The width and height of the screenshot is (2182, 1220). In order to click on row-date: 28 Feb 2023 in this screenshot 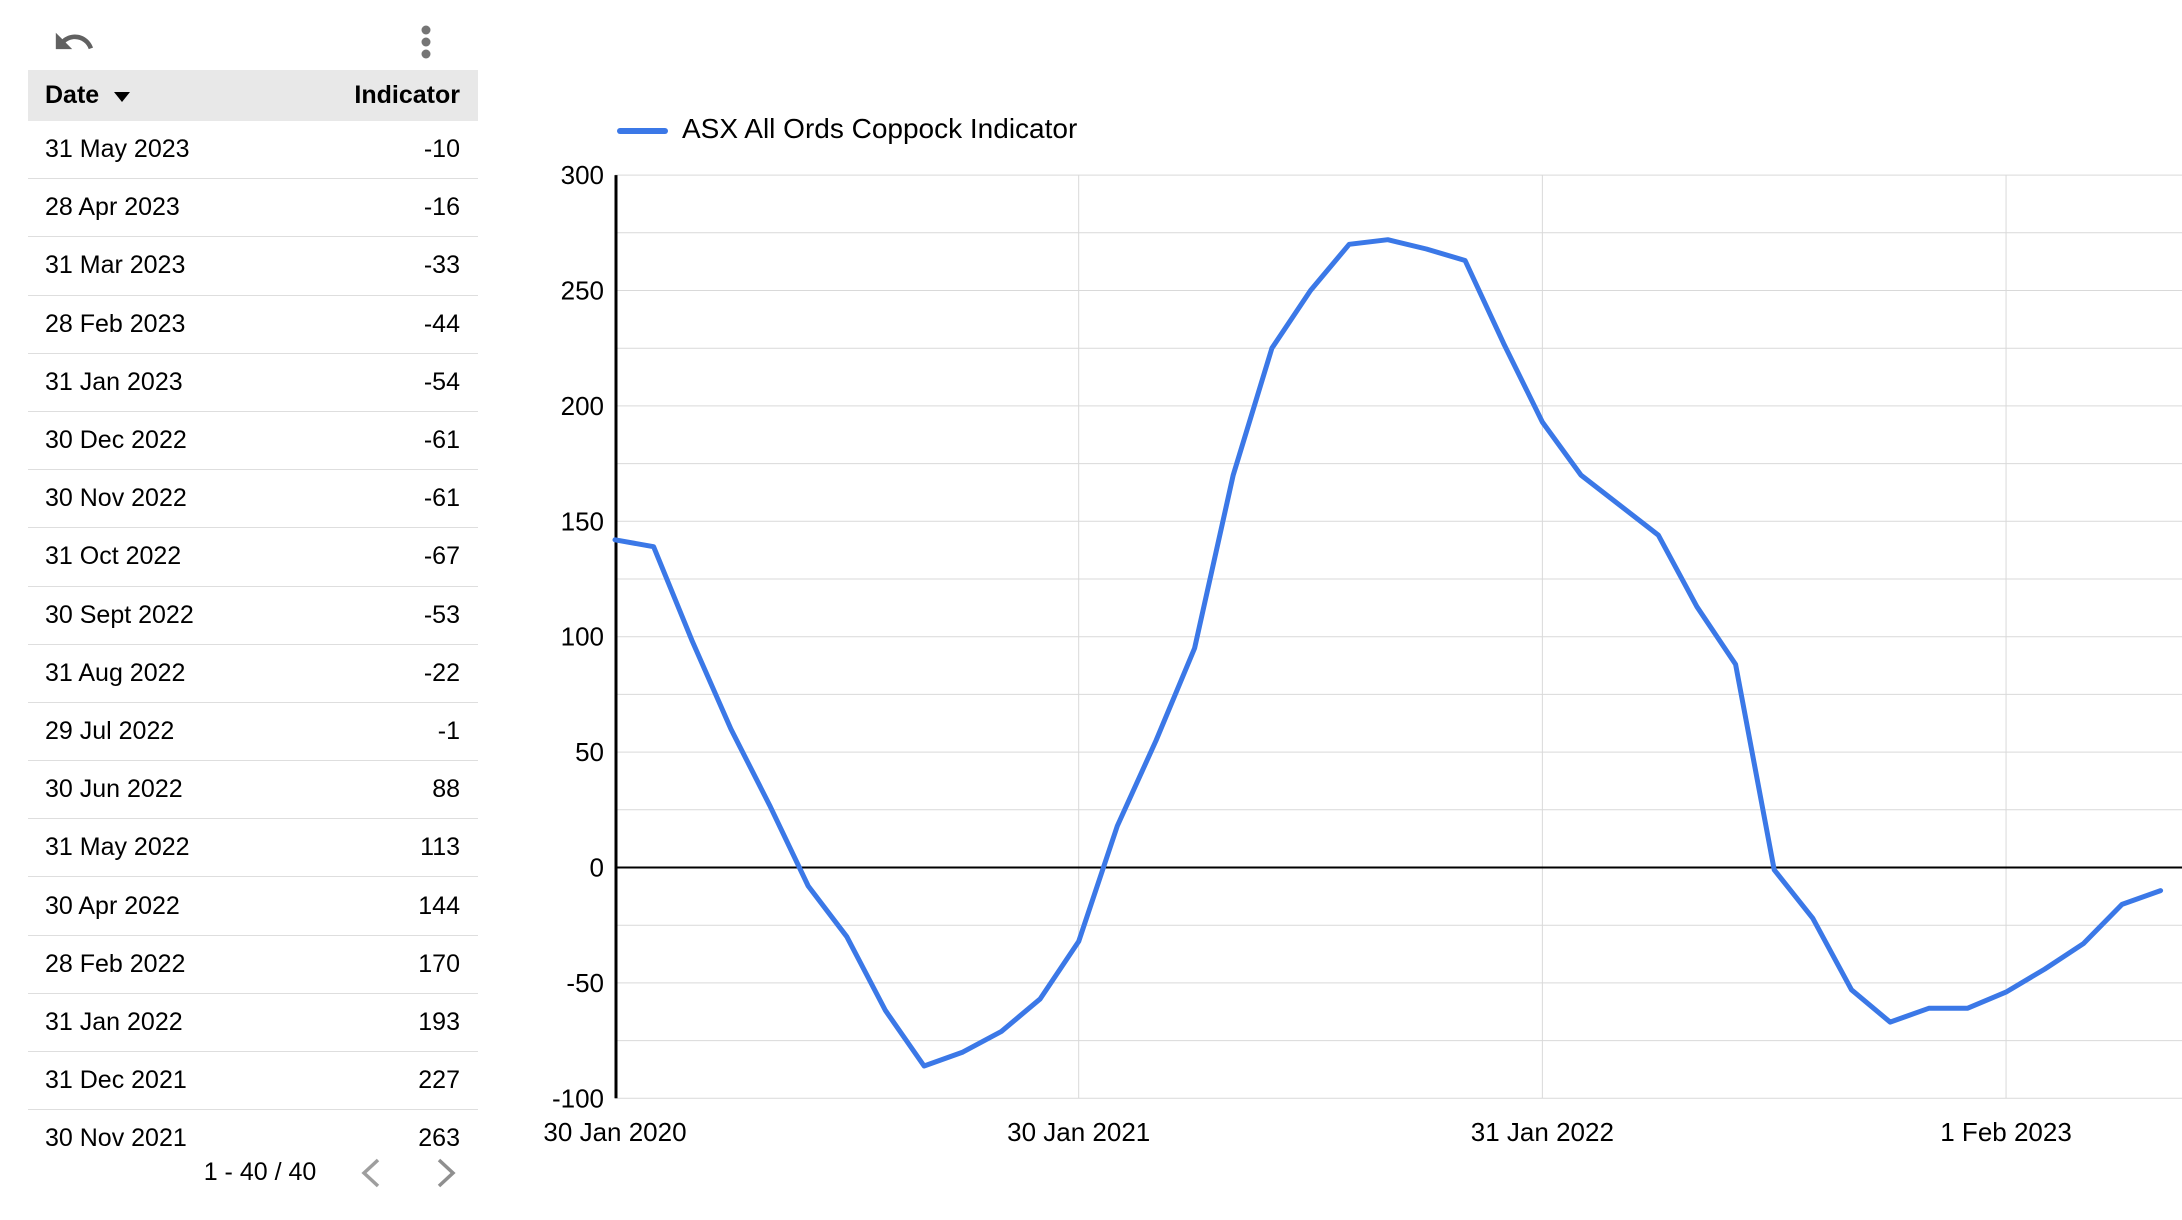, I will do `click(115, 323)`.